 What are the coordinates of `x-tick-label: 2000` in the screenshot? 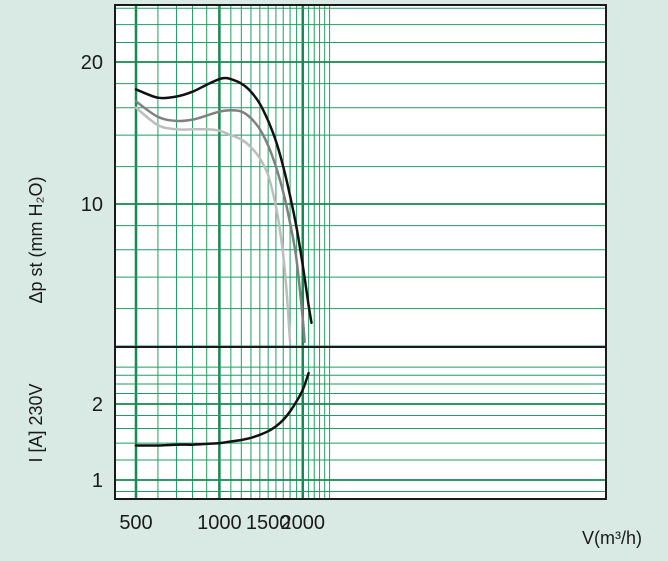 It's located at (303, 523).